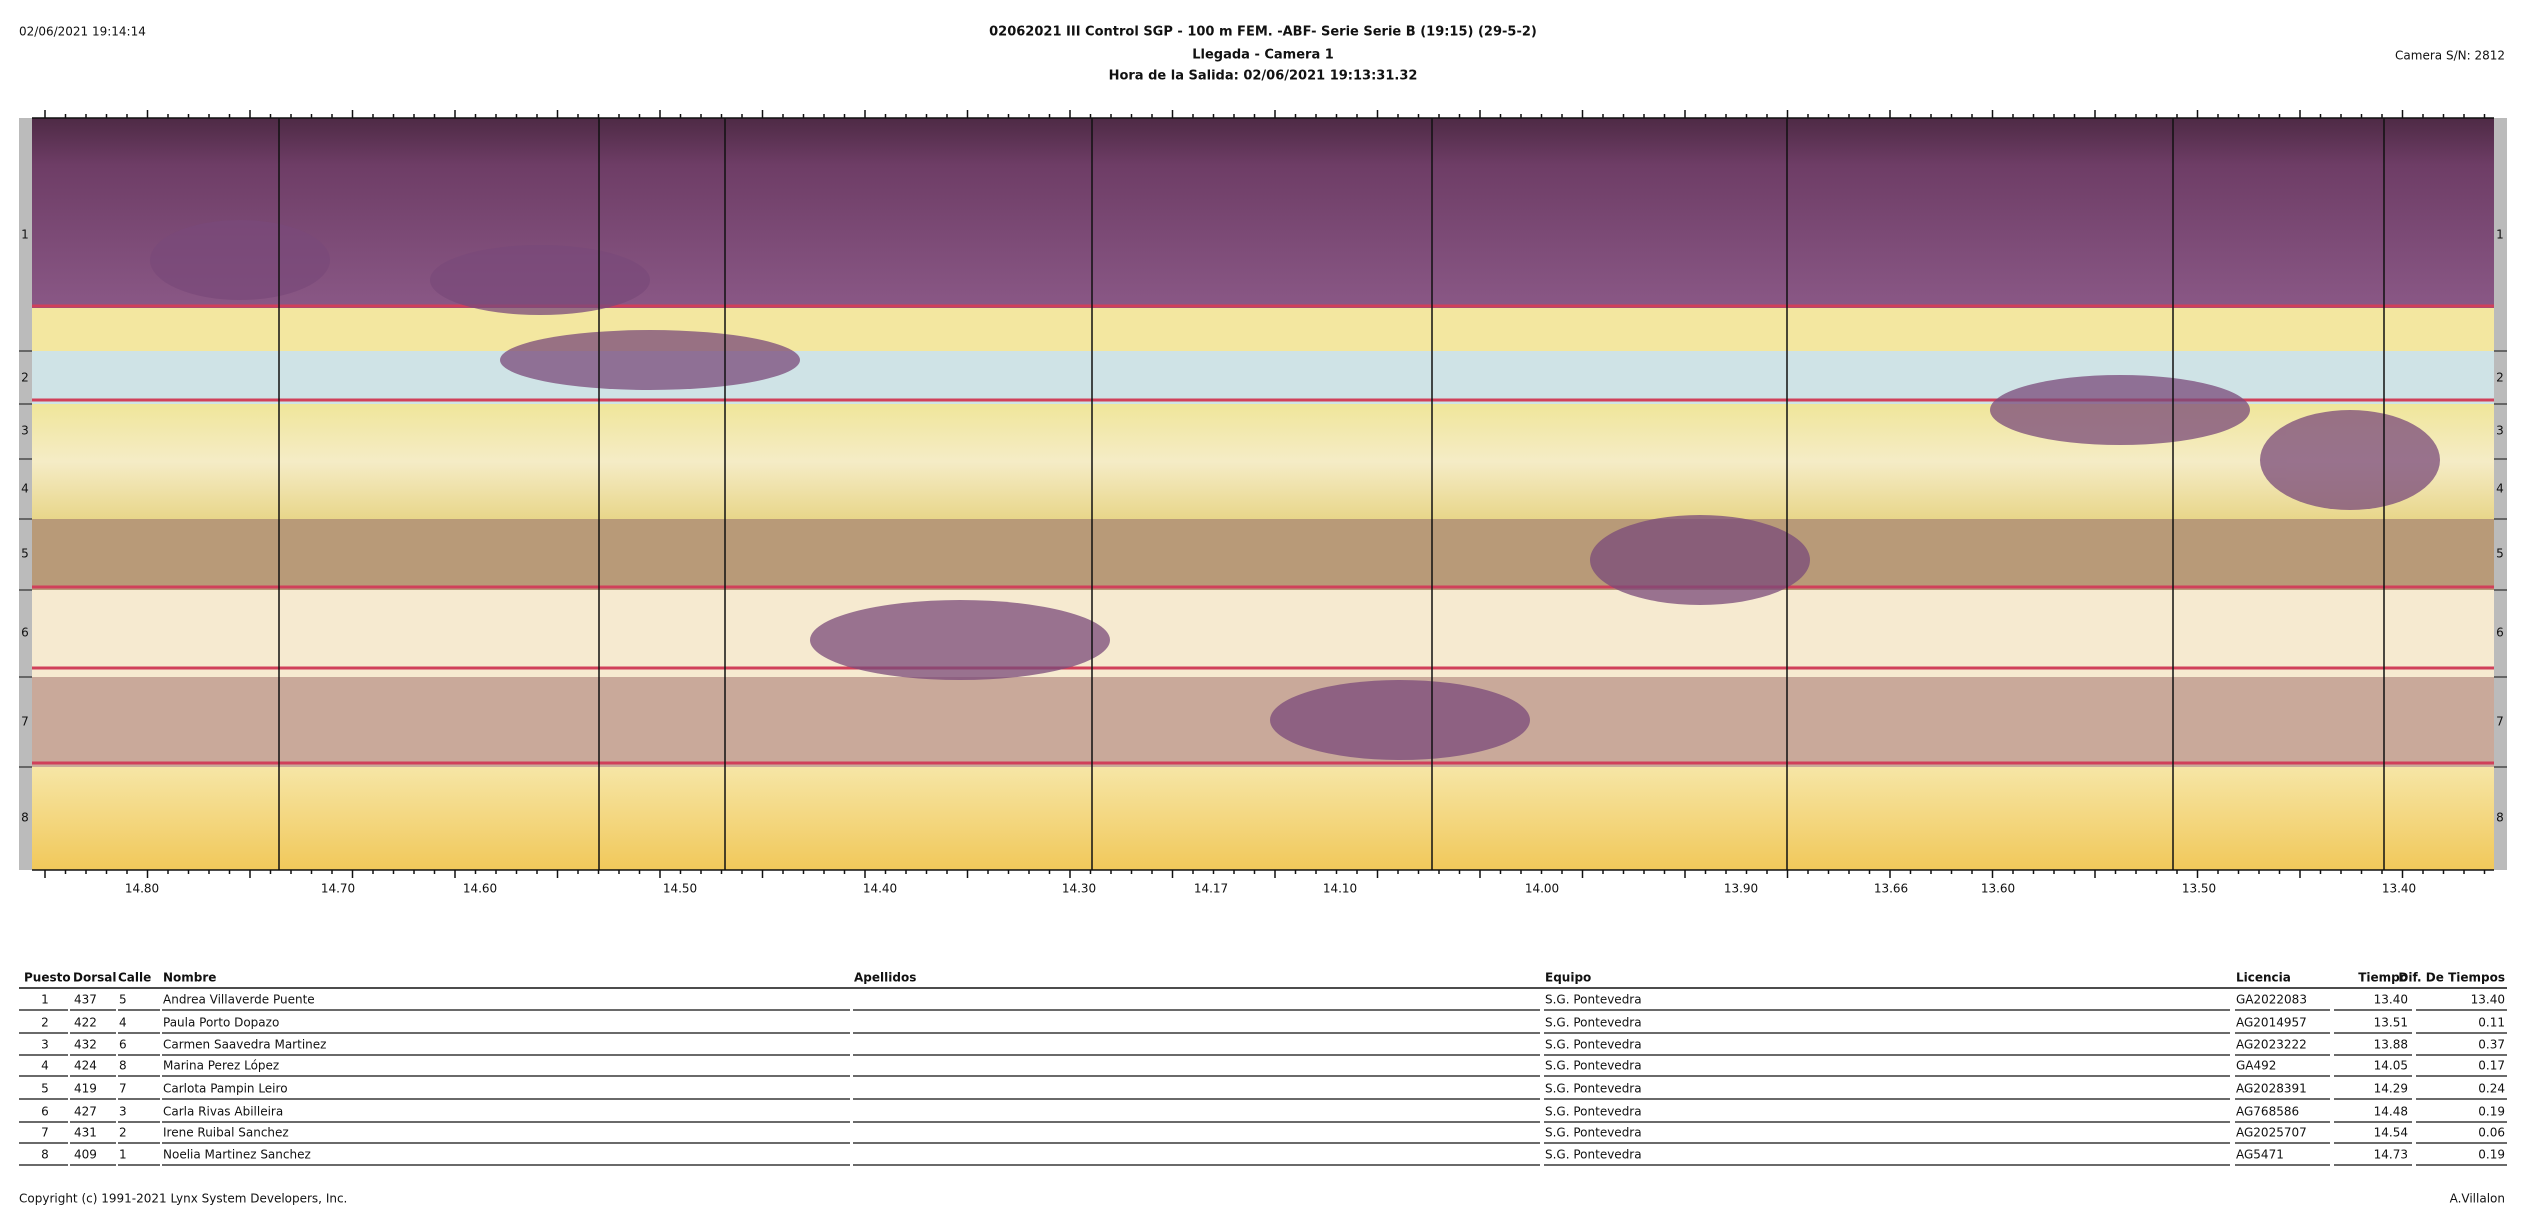  I want to click on time-label: 14.30, so click(1079, 889).